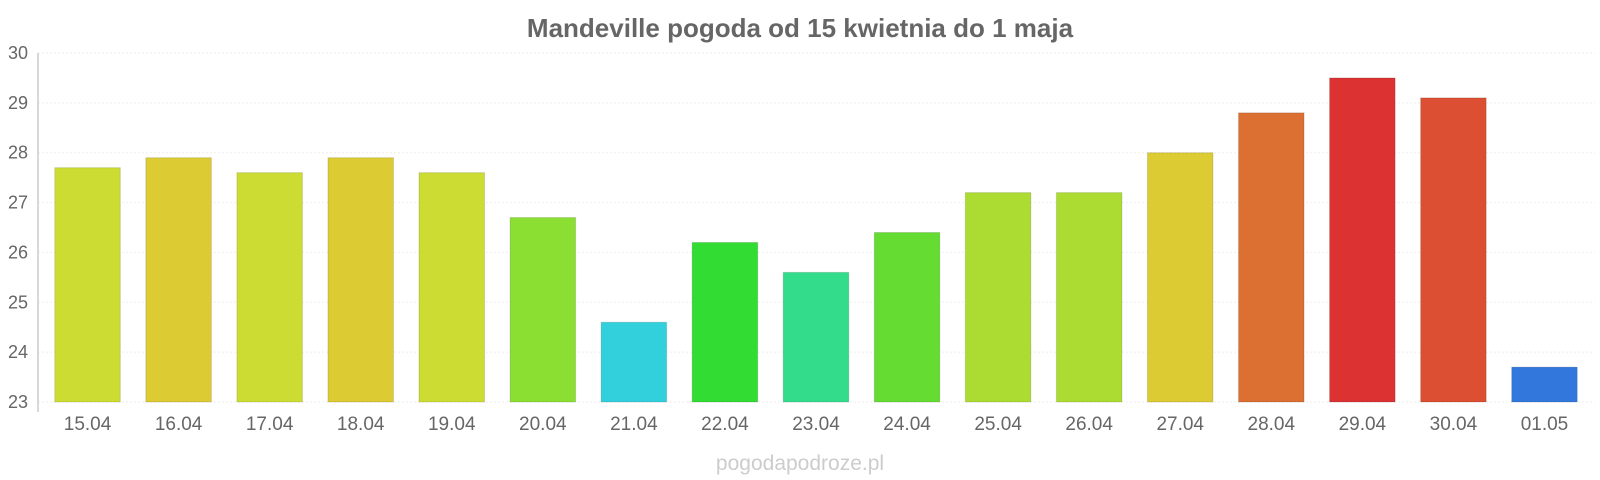 The width and height of the screenshot is (1600, 480). Describe the element at coordinates (1089, 424) in the screenshot. I see `x-tick-label: 26.04` at that location.